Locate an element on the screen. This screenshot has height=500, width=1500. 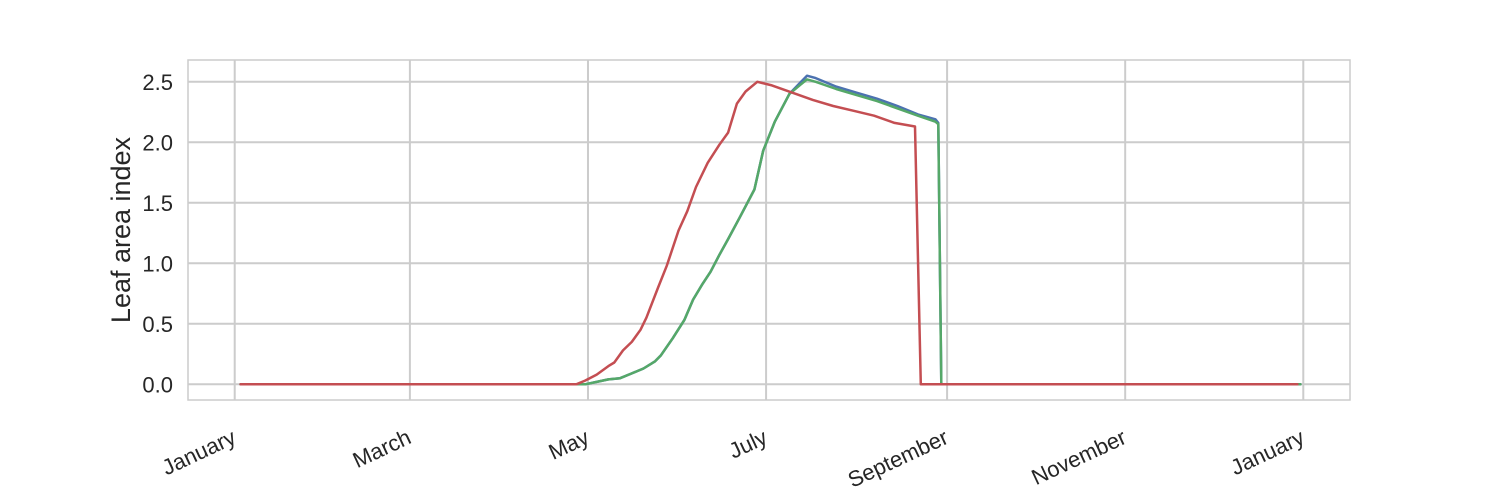
y-tick-label: 1.5 is located at coordinates (157, 203).